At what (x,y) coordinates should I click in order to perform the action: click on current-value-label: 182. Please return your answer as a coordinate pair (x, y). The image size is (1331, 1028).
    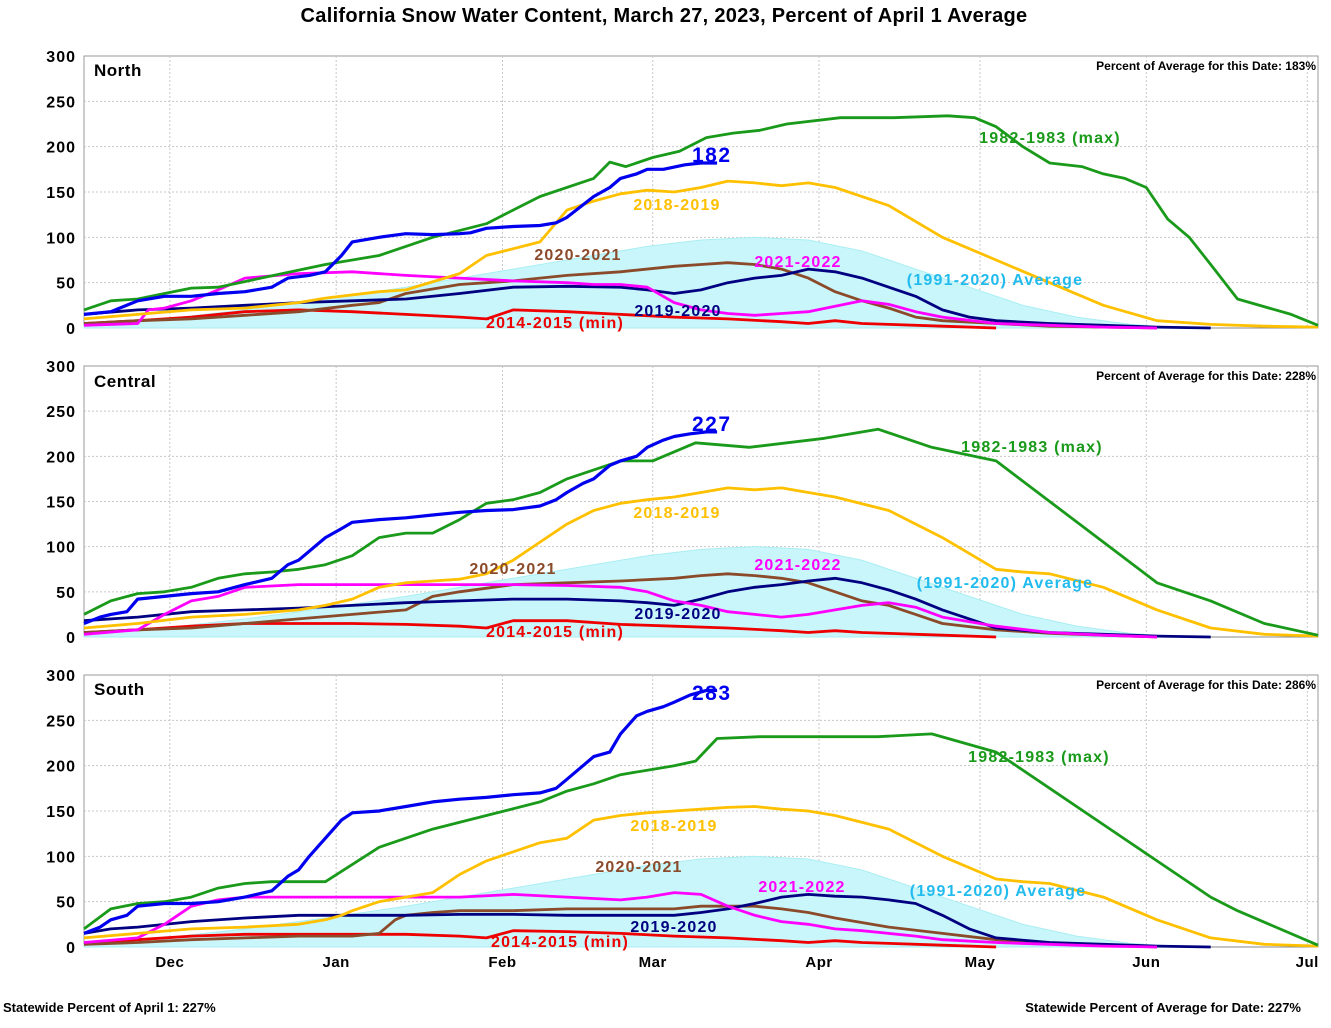
    Looking at the image, I should click on (712, 155).